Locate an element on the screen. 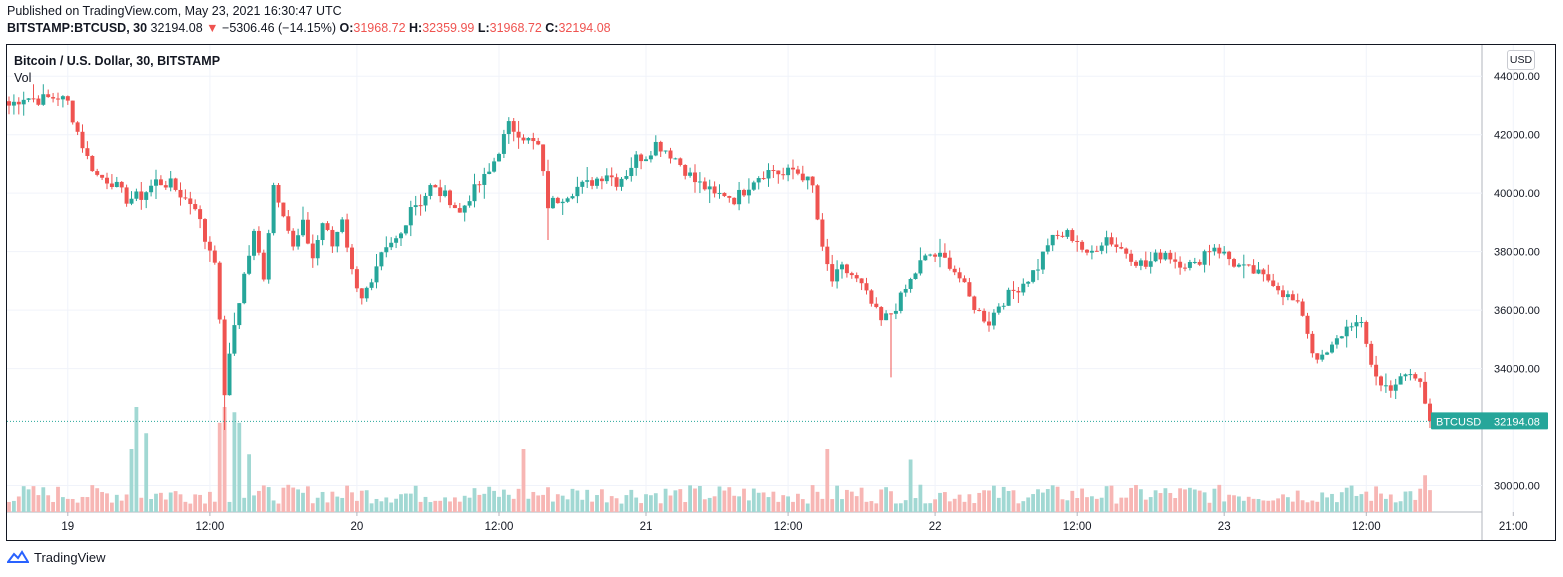 This screenshot has width=1563, height=577. tradingview-logo: TradingView is located at coordinates (56, 557).